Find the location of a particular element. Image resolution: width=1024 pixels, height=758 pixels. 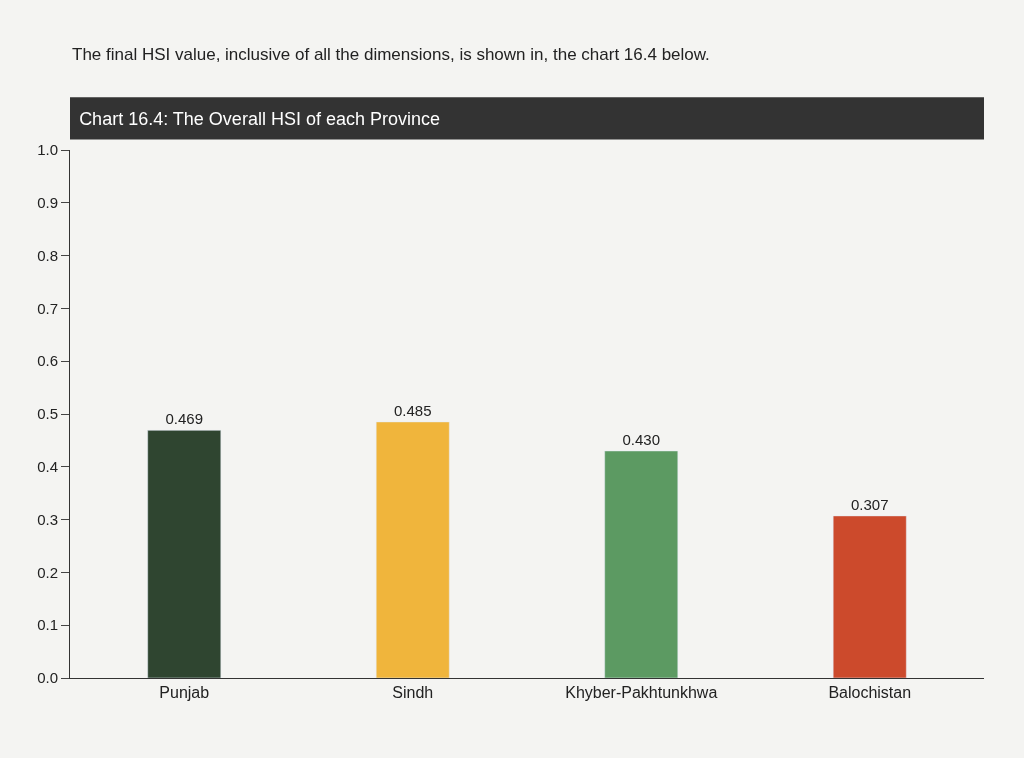

x-tick-label: Khyber-Pakhtunkhwa is located at coordinates (641, 693).